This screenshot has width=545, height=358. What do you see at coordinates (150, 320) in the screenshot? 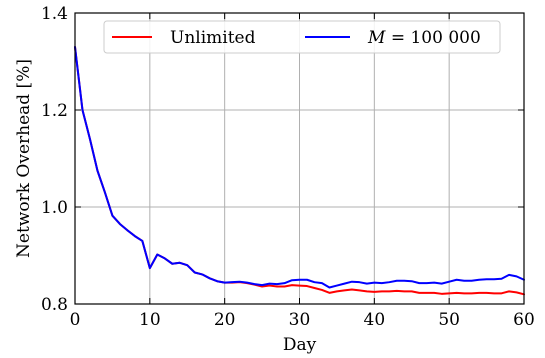
I see `x-tick-label: 10` at bounding box center [150, 320].